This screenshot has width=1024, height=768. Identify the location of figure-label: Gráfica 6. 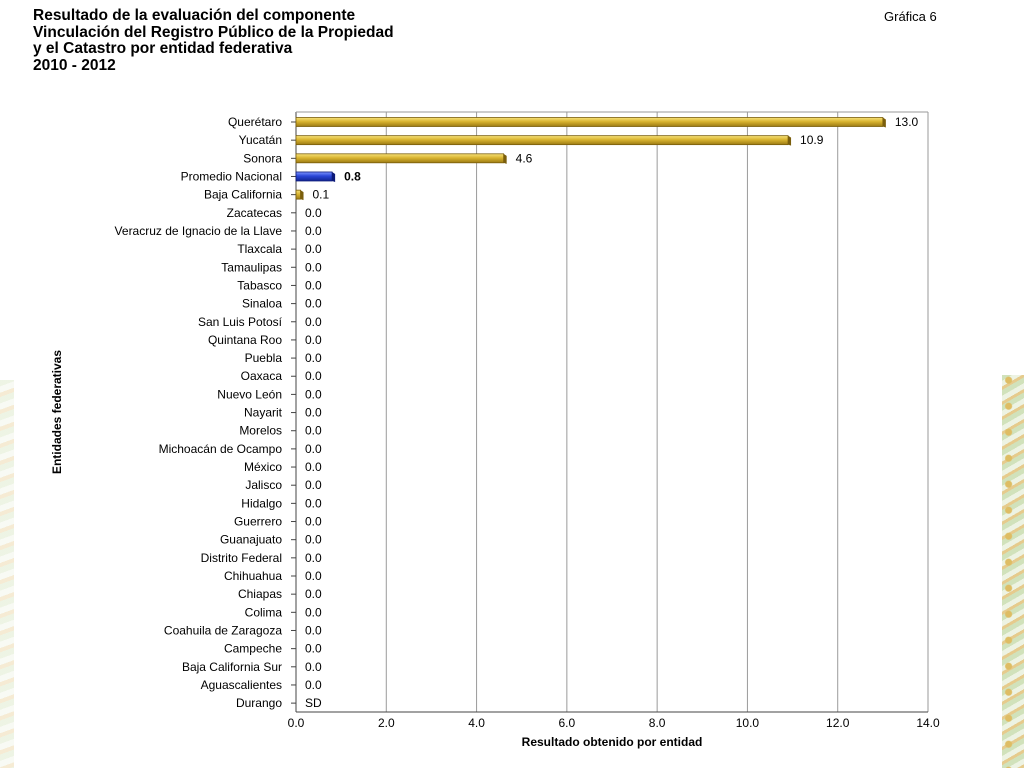
(910, 16).